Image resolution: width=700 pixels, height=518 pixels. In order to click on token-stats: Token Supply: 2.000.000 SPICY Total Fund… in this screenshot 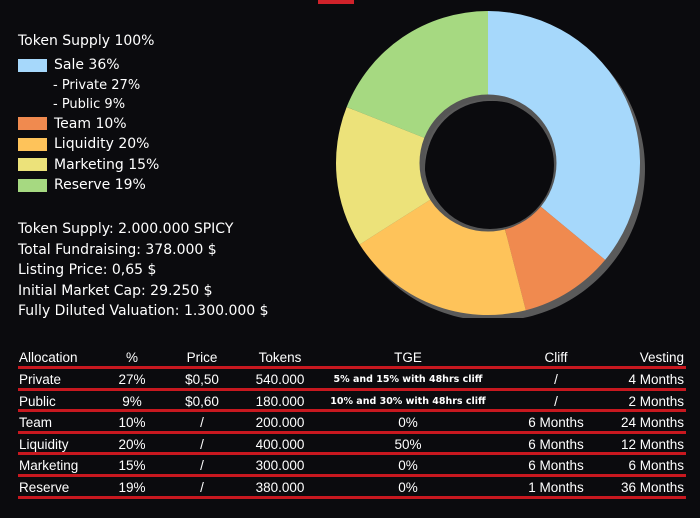, I will do `click(143, 270)`.